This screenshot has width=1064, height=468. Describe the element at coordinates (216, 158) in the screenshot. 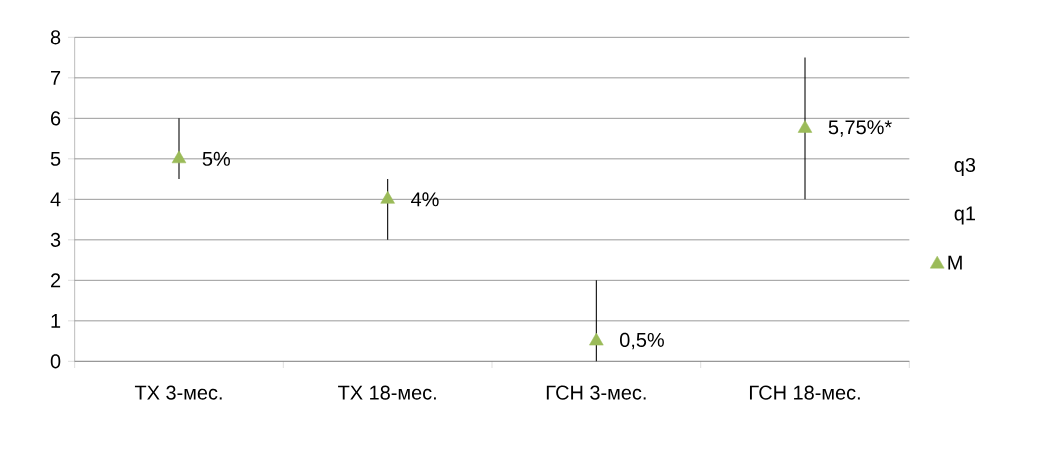

I see `data-label: 5%` at that location.